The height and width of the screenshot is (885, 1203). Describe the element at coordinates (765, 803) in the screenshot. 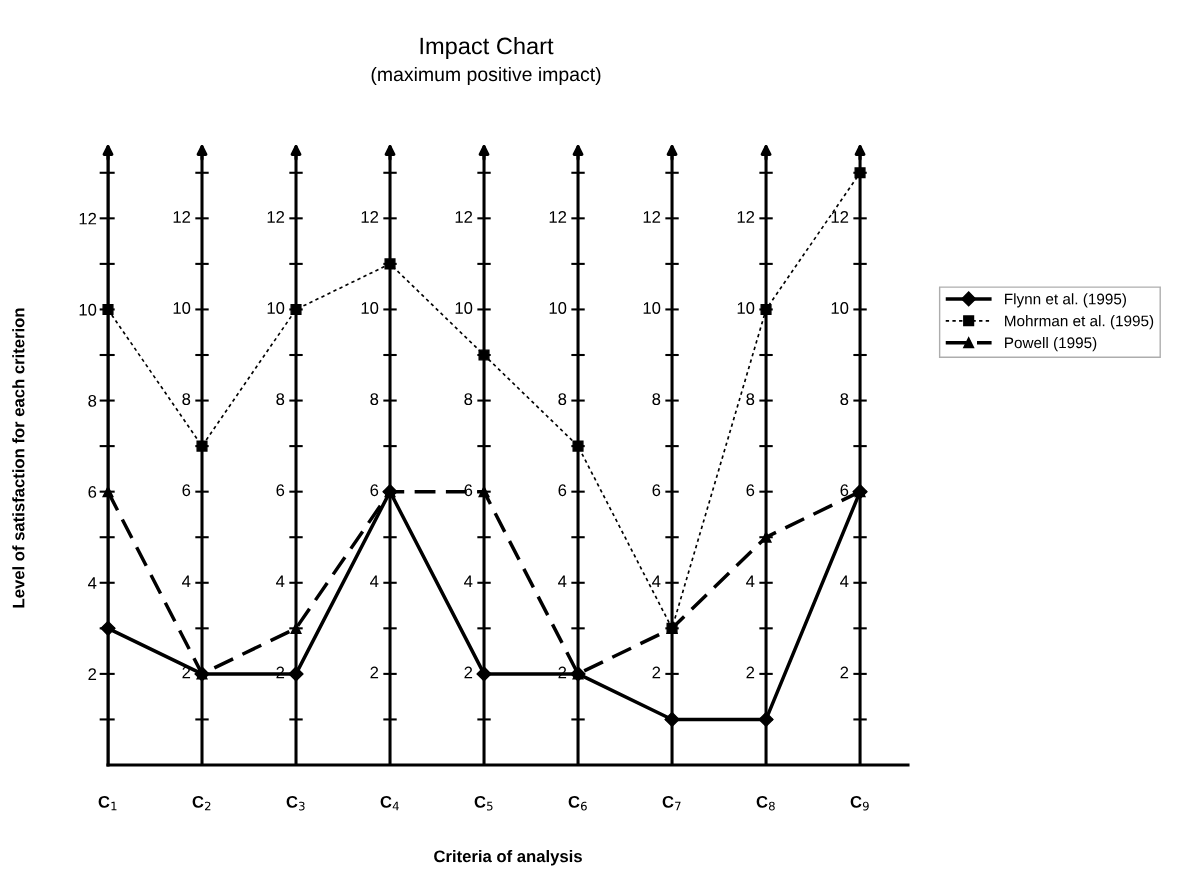

I see `x-tick-label: C$_{8}$` at that location.